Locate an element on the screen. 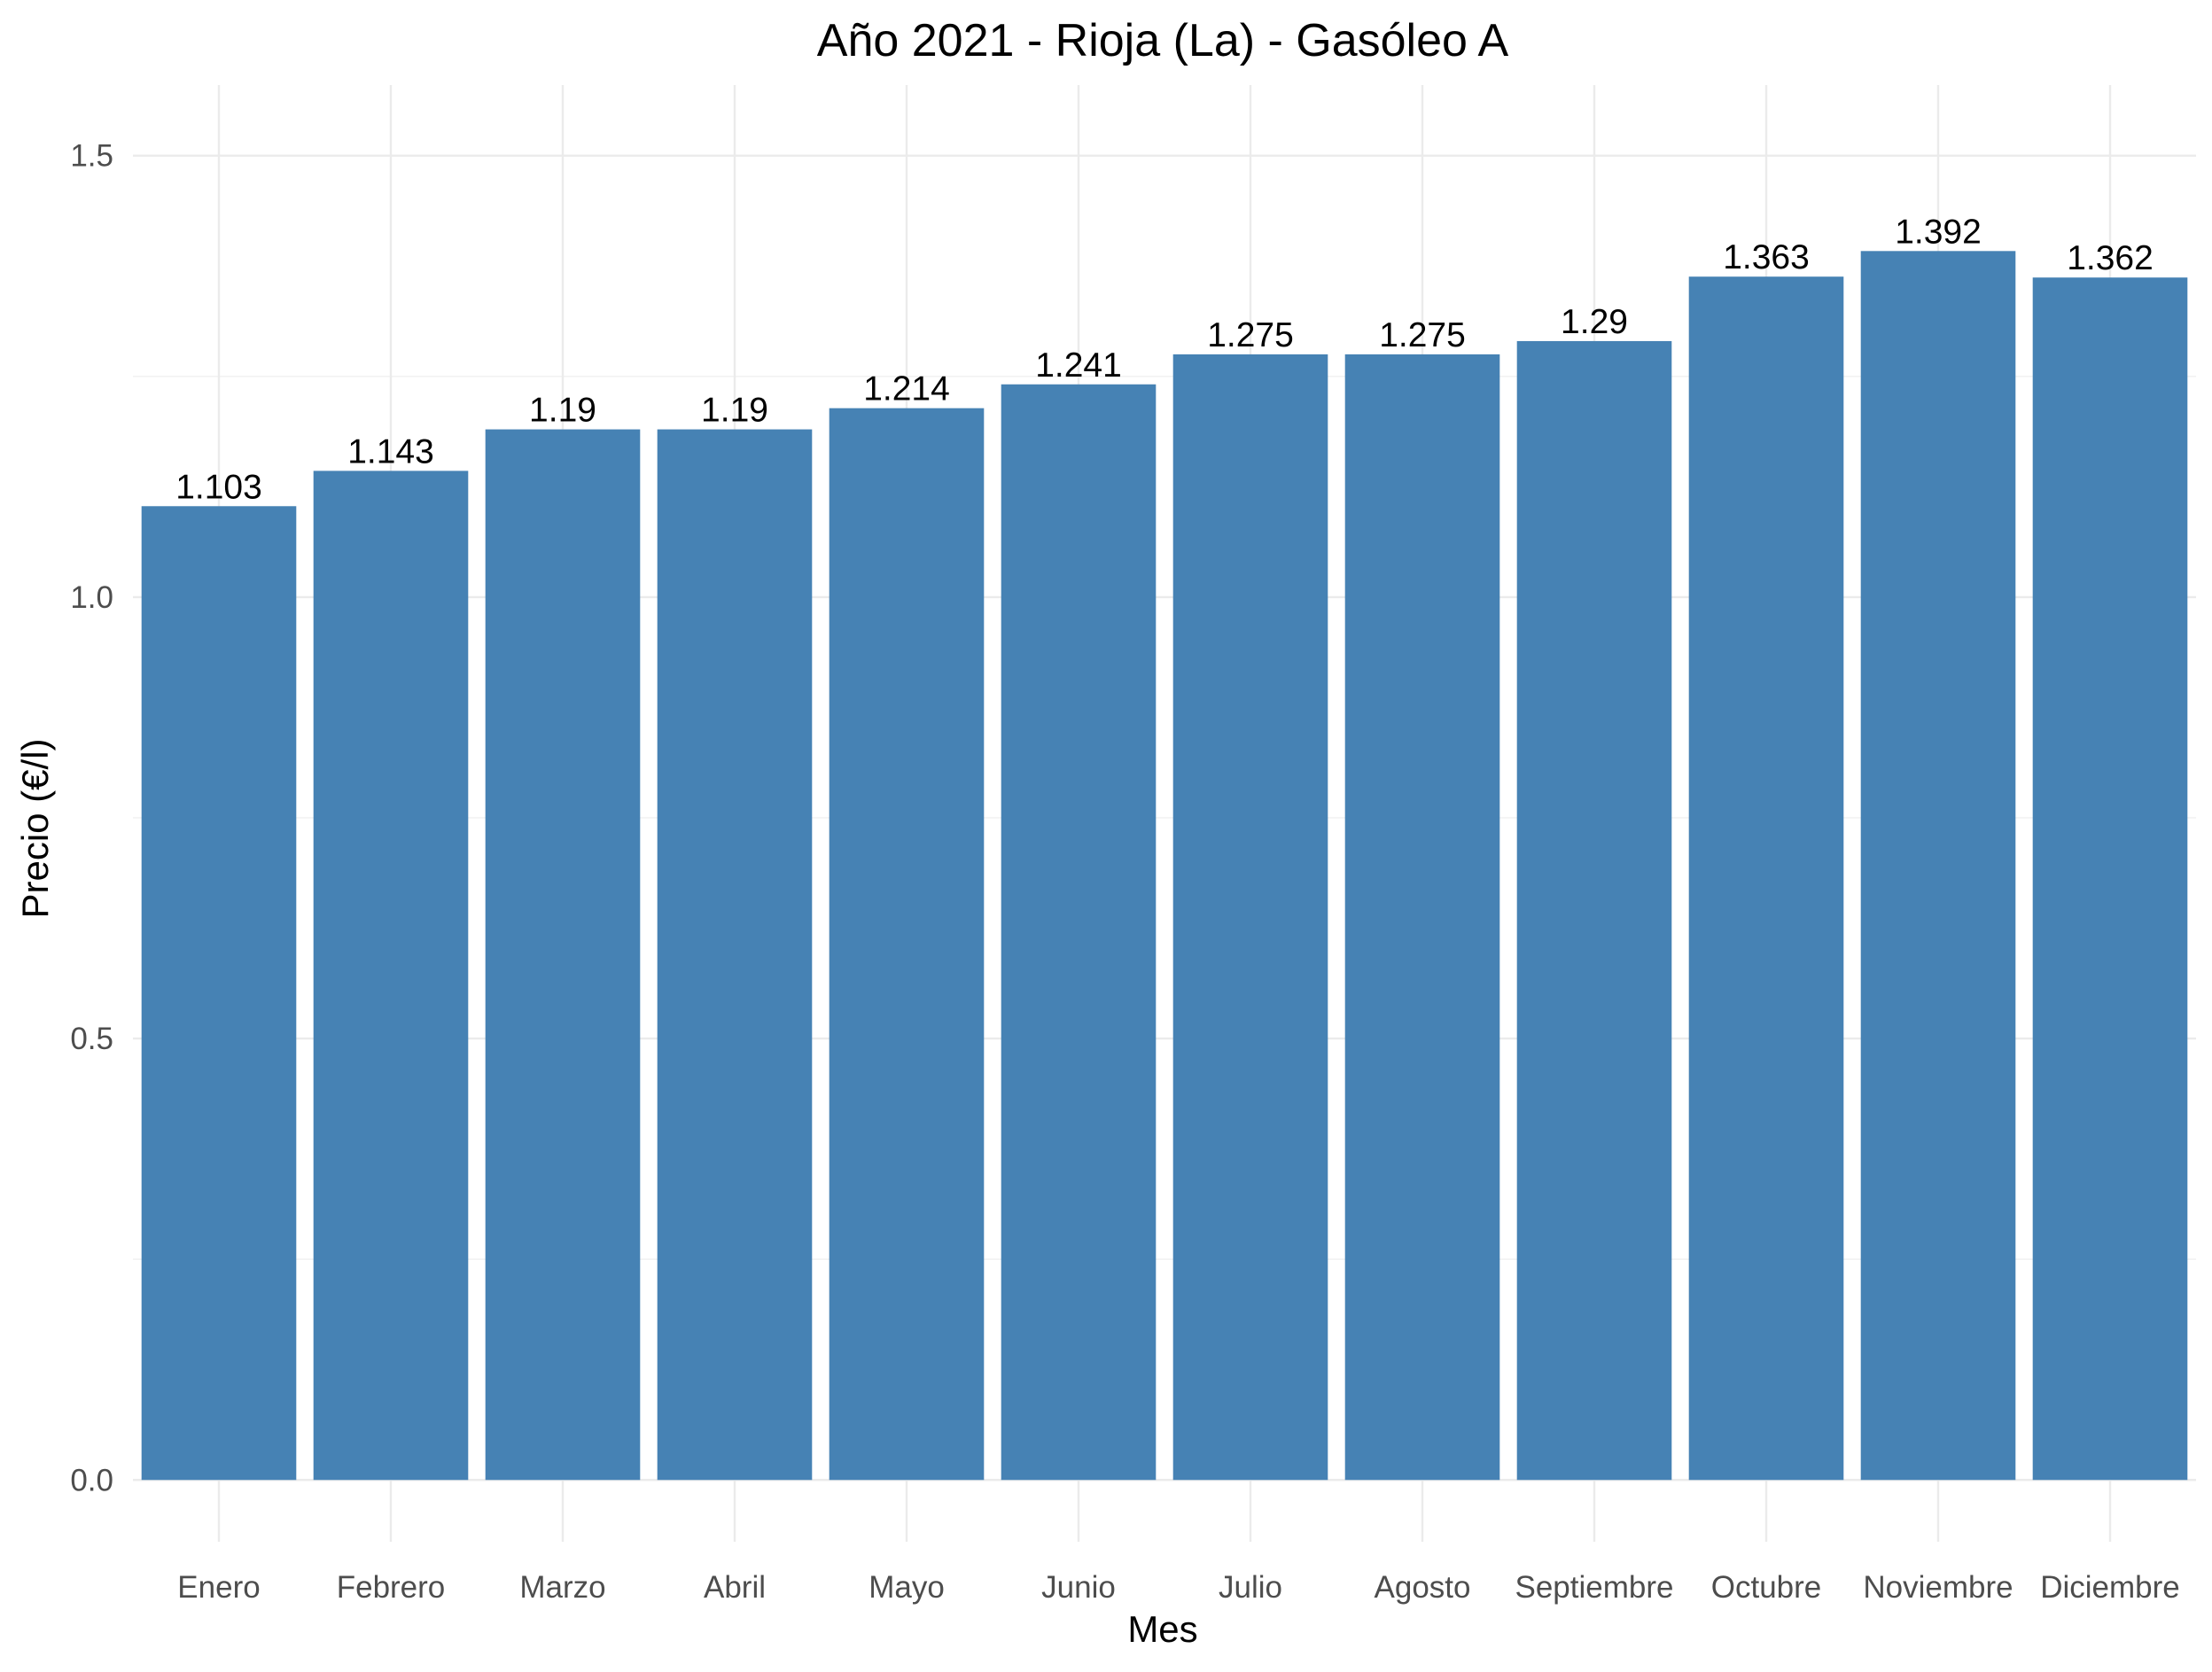 This screenshot has width=2212, height=1672. bar-enero is located at coordinates (219, 994).